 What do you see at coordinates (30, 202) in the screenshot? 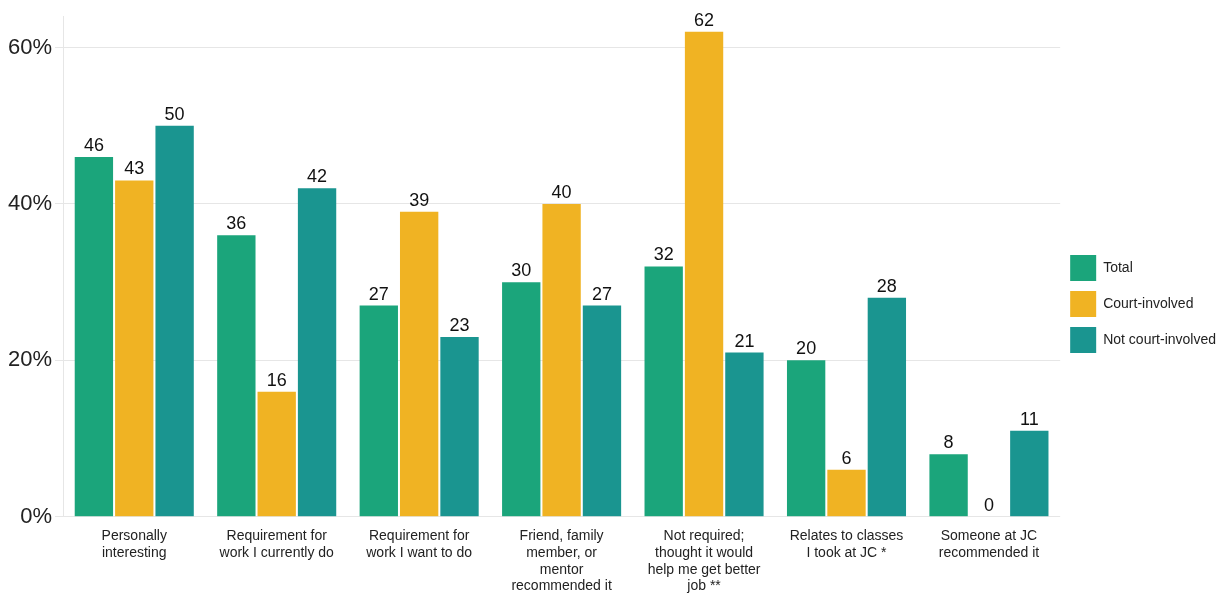
I see `y-tick-label: 40%` at bounding box center [30, 202].